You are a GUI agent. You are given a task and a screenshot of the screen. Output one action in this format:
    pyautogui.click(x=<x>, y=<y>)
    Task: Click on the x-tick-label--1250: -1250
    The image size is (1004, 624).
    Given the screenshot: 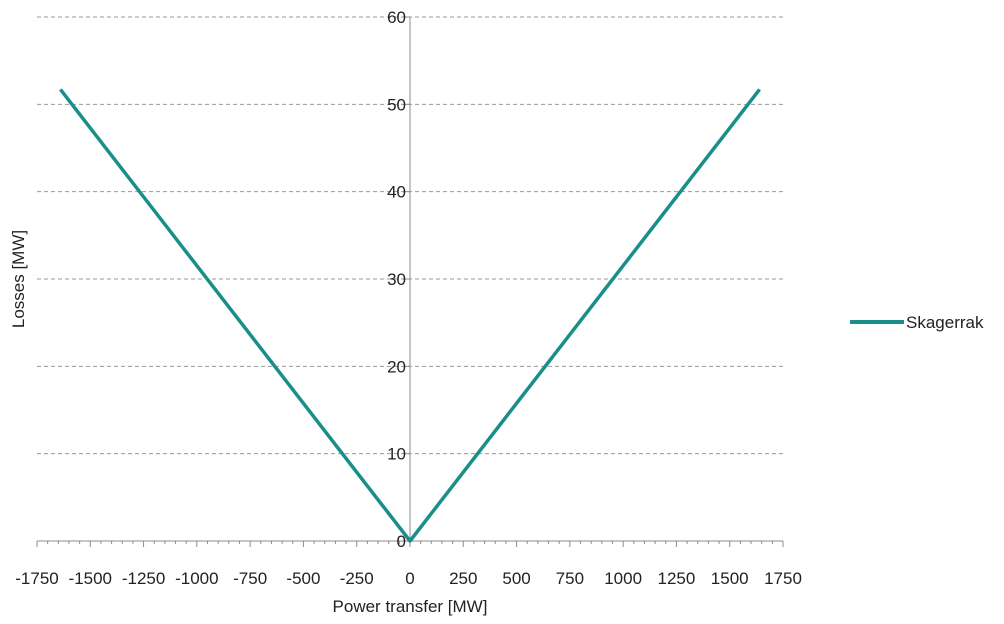 What is the action you would take?
    pyautogui.click(x=143, y=578)
    